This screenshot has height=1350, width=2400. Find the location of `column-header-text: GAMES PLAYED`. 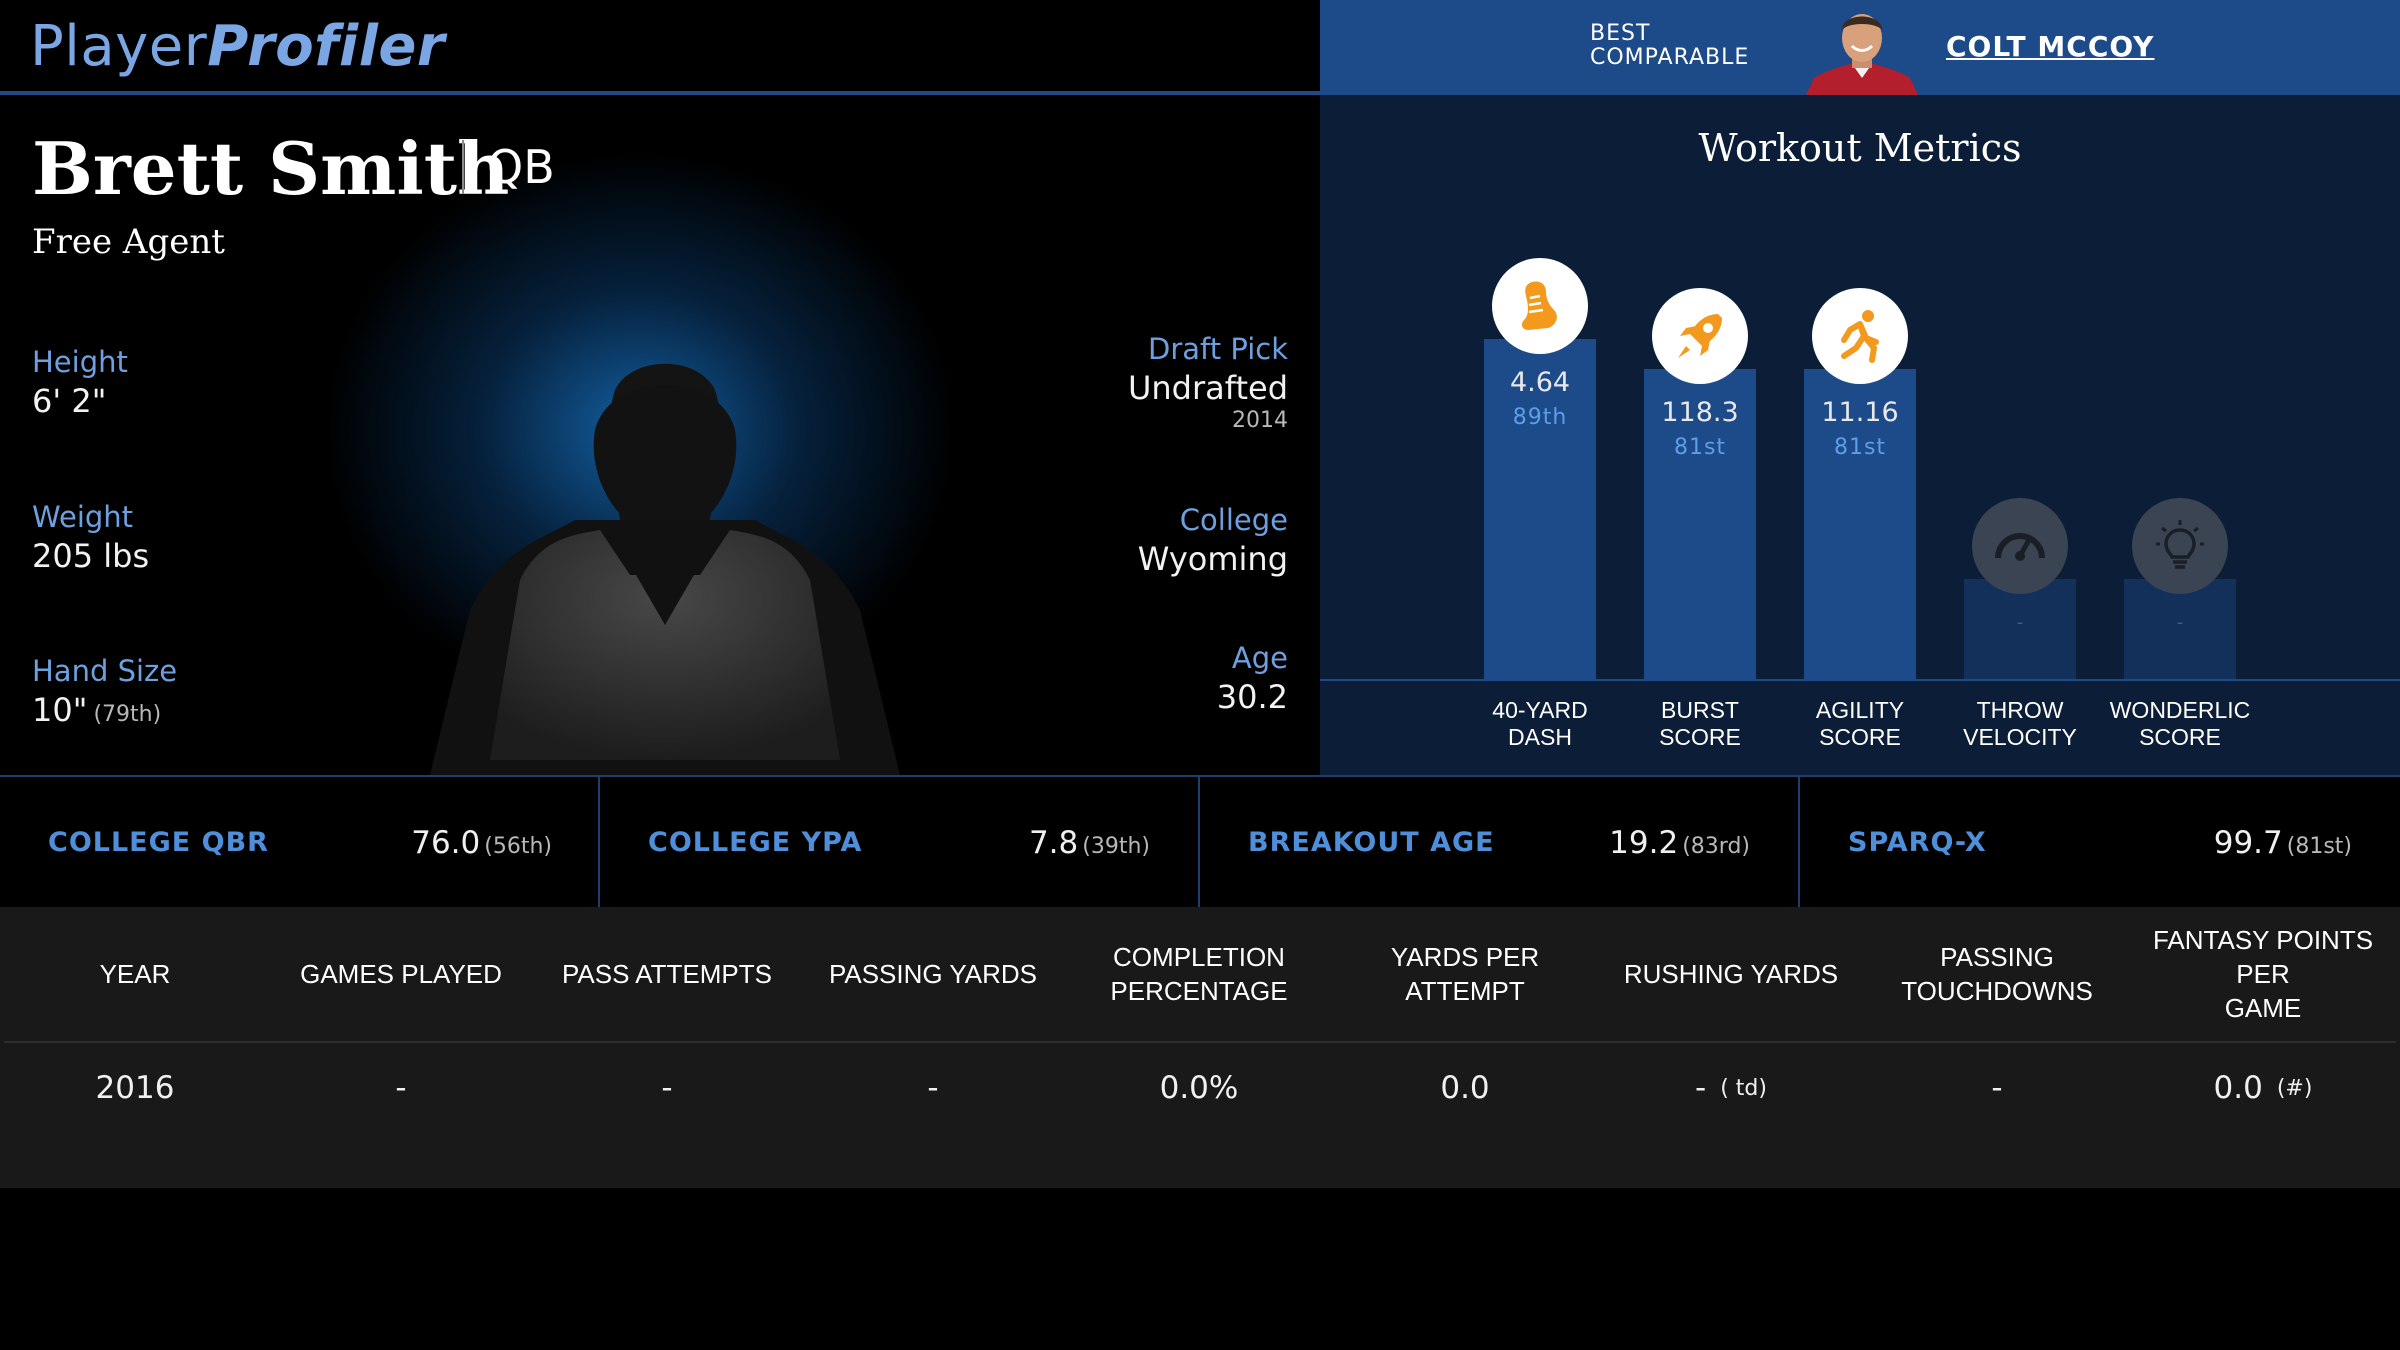

column-header-text: GAMES PLAYED is located at coordinates (401, 974).